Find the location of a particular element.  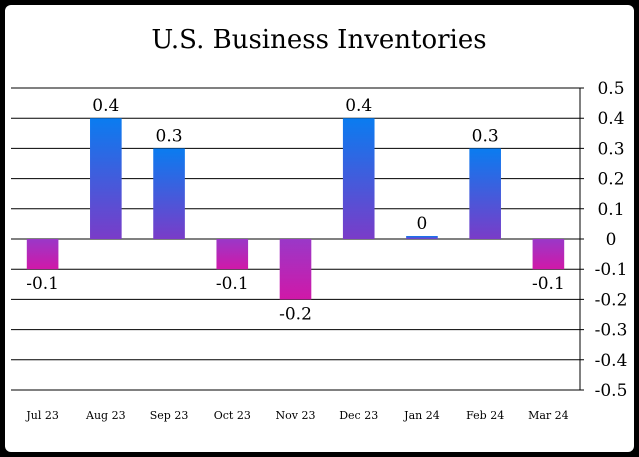

data-label: -0.2 is located at coordinates (295, 314).